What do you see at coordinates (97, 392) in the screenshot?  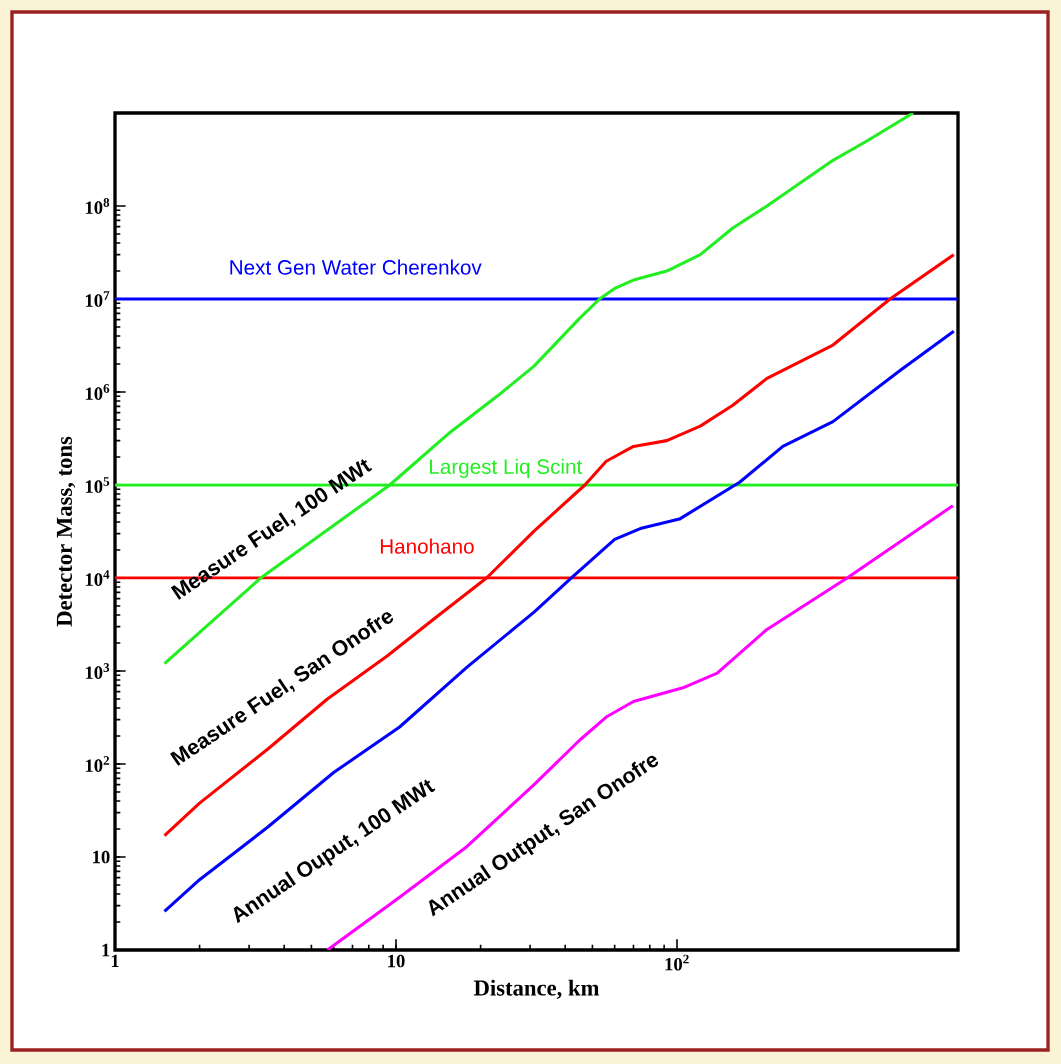 I see `y-tick-label: 10$^{6}$` at bounding box center [97, 392].